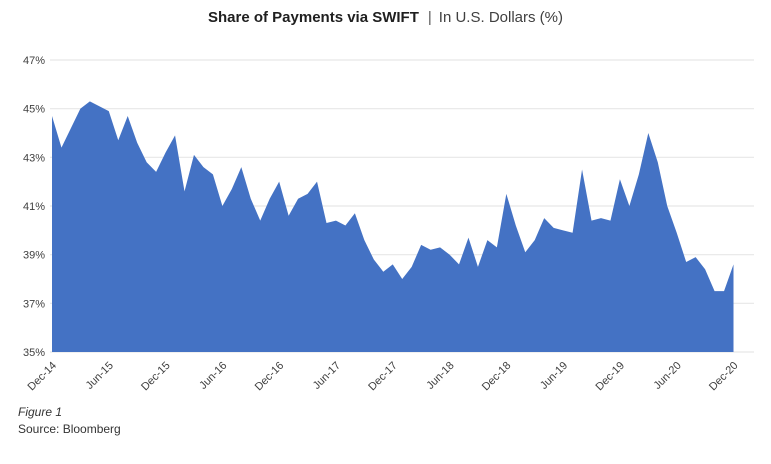  What do you see at coordinates (500, 17) in the screenshot?
I see `chart-title-subtitle: In U.S. Dollars (%)` at bounding box center [500, 17].